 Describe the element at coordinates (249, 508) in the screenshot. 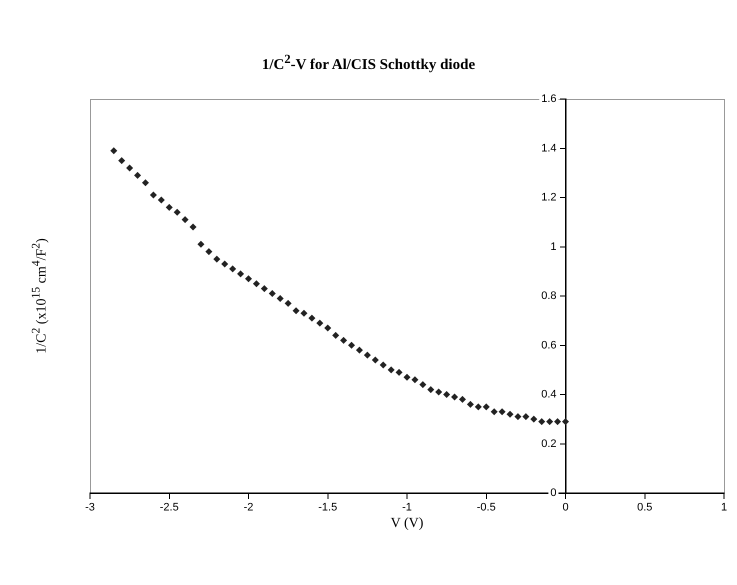

I see `x-tick-label: -2` at that location.